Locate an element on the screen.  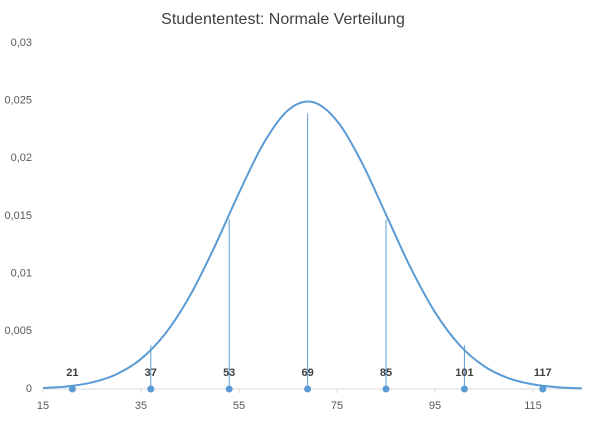
x-tick-label: 35 is located at coordinates (141, 406).